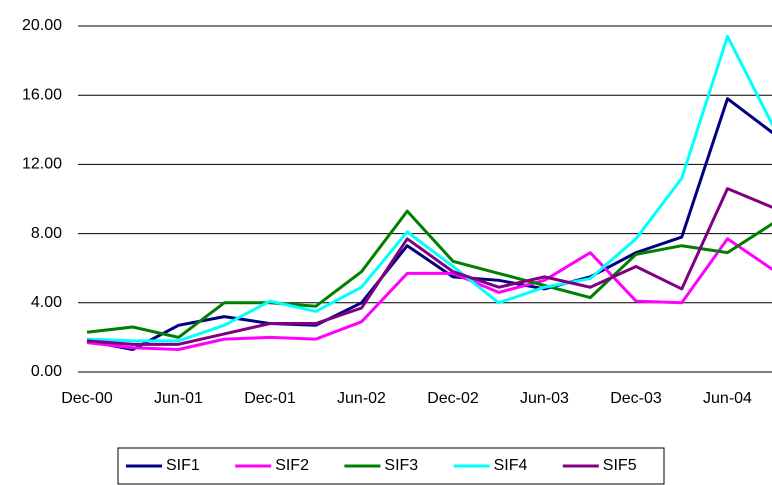 The image size is (772, 485). I want to click on x-tick-label: Dec-00, so click(87, 398).